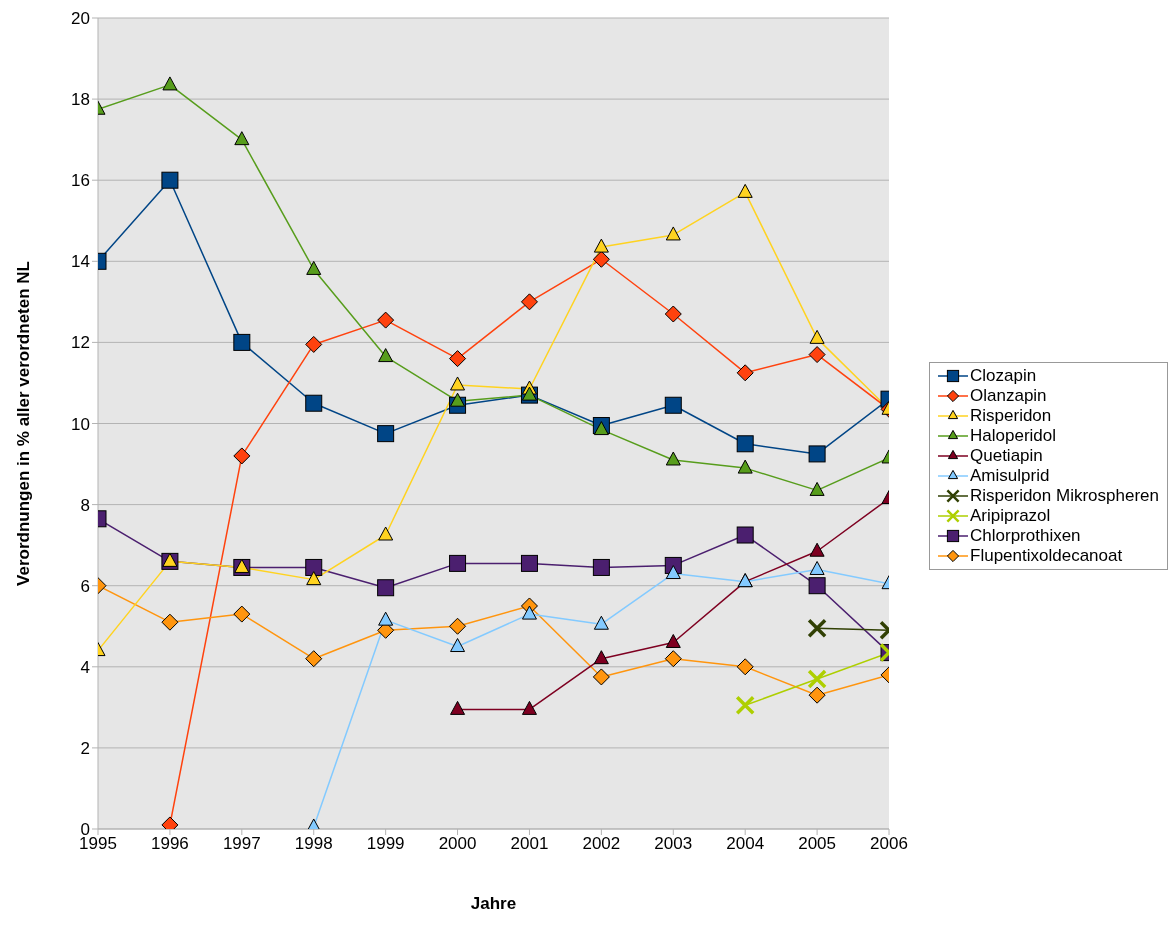  Describe the element at coordinates (457, 844) in the screenshot. I see `x-tick-label: 2000` at that location.